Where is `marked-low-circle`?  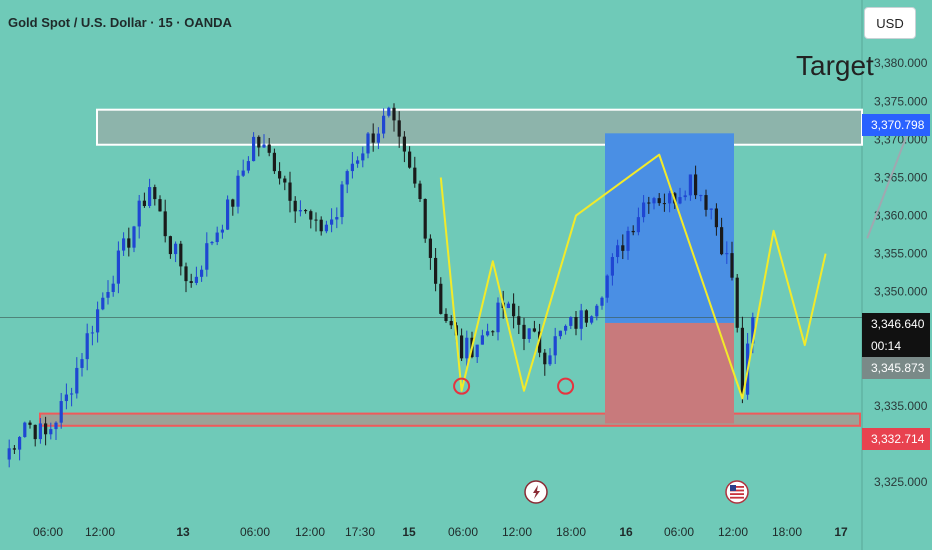
marked-low-circle is located at coordinates (462, 386).